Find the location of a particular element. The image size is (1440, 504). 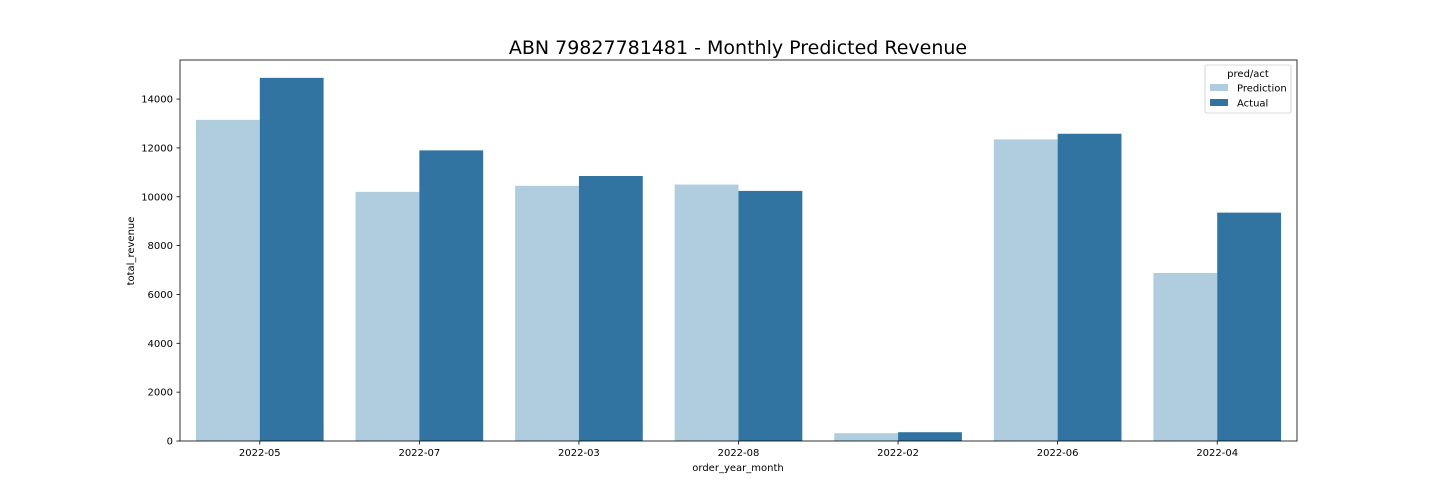

y-tick-label: 2000 is located at coordinates (160, 393).